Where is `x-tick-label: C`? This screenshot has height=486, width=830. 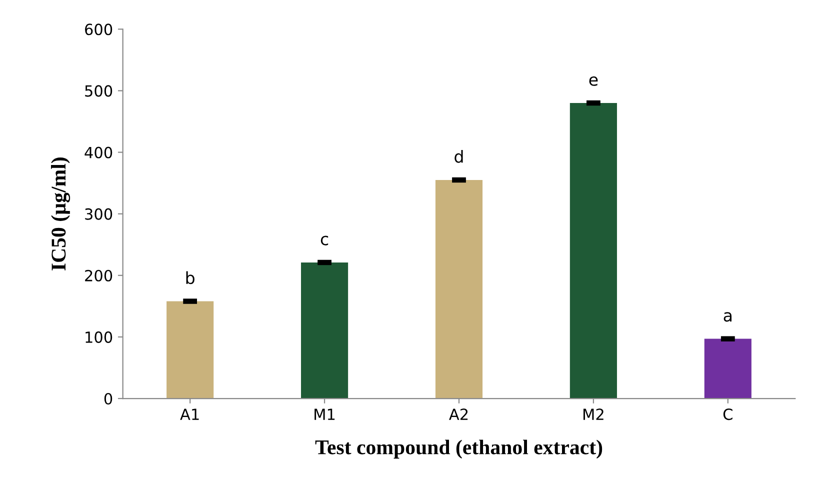 x-tick-label: C is located at coordinates (727, 414).